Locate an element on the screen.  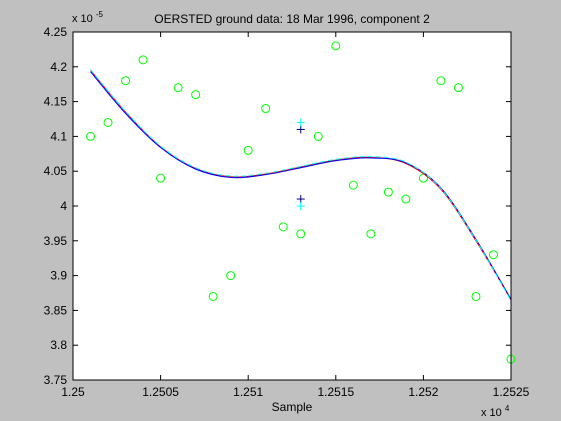
y-tick-label: 3.85 is located at coordinates (56, 310).